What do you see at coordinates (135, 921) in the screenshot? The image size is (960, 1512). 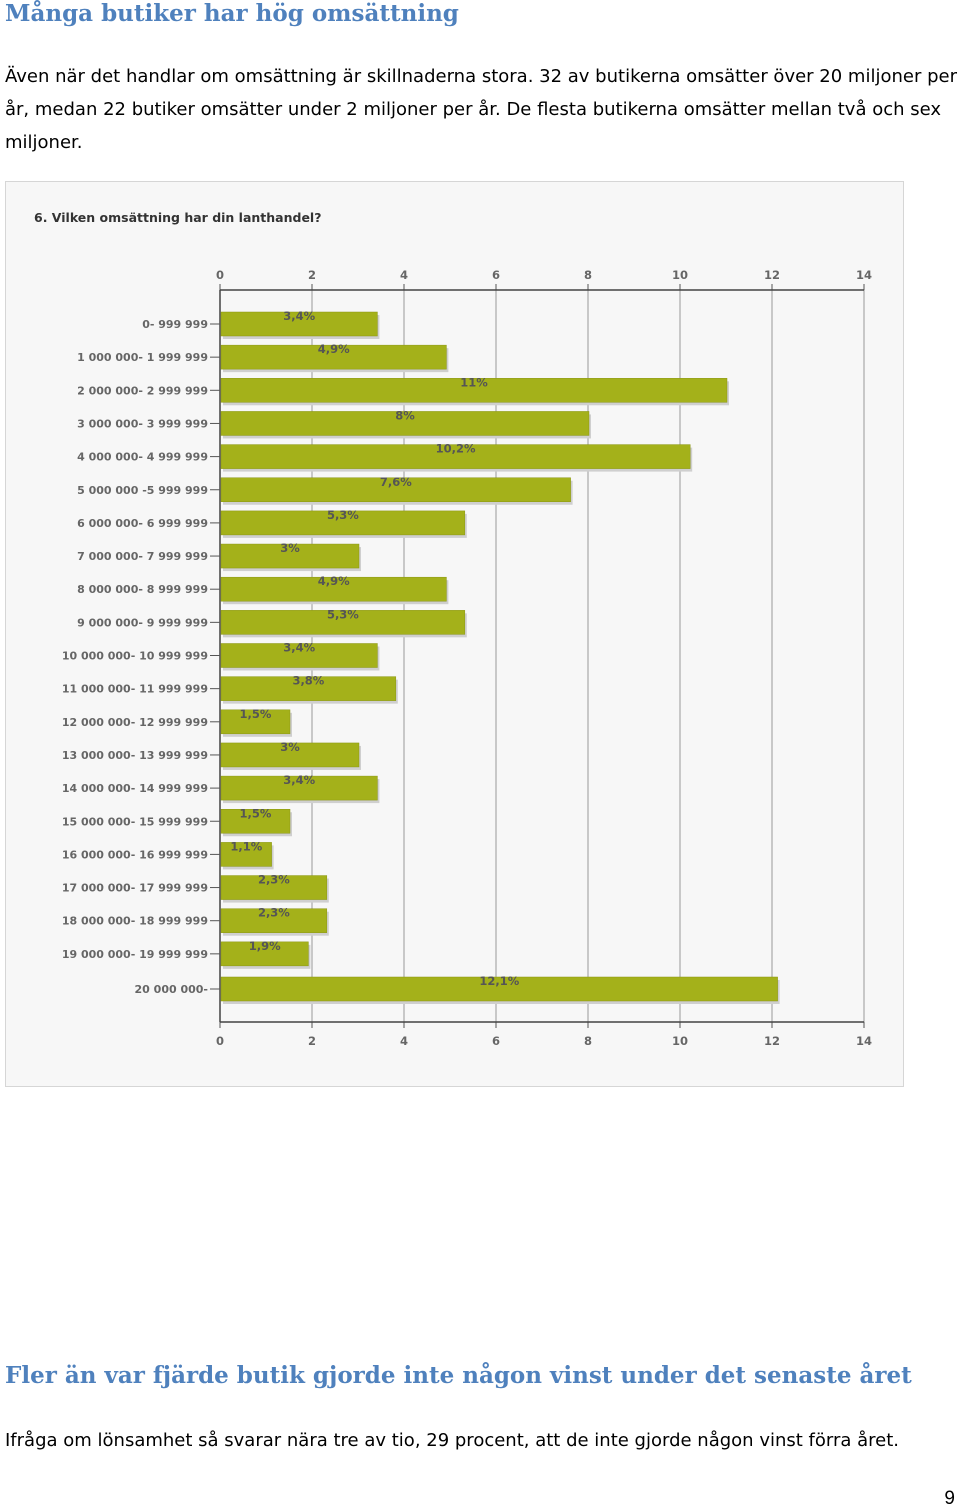 I see `category-label: 18 000 000- 18 999 999` at bounding box center [135, 921].